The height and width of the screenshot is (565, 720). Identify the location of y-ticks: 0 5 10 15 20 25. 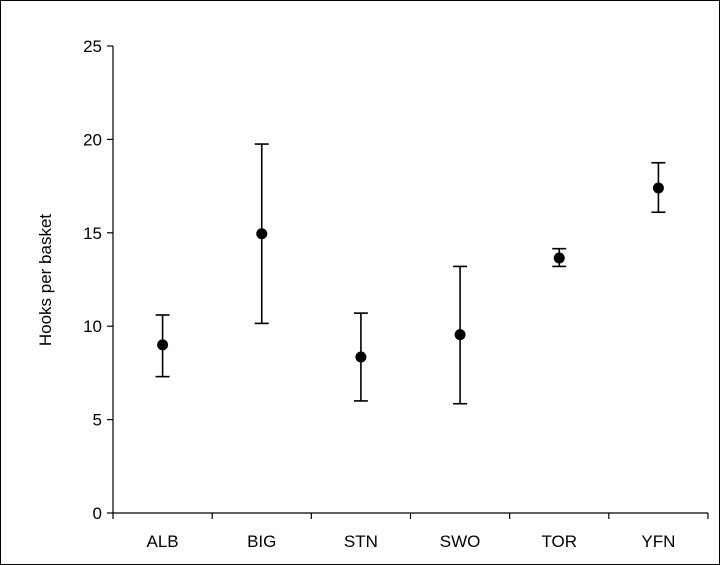
(98, 280).